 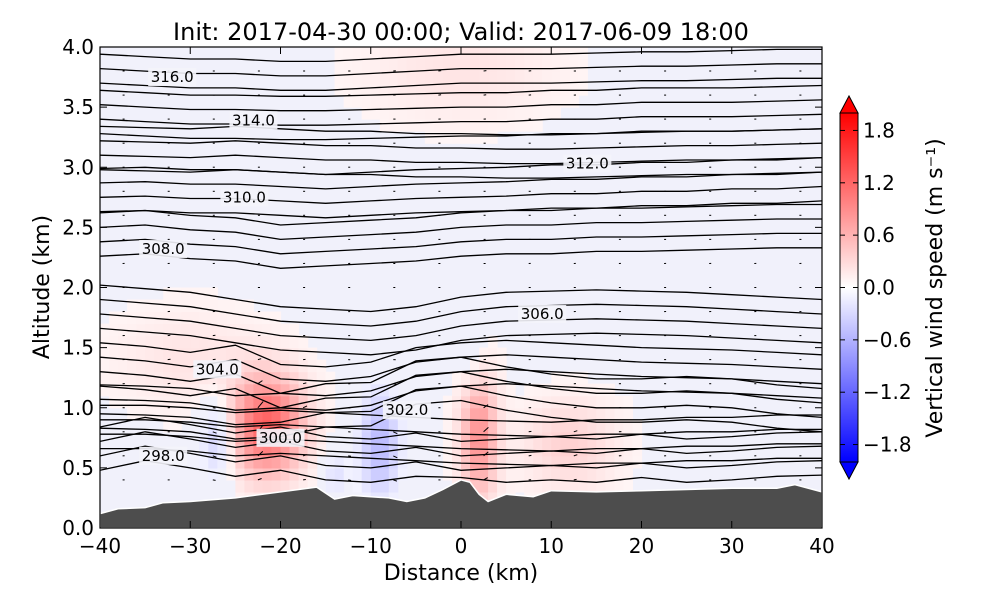 I want to click on y-axis-label: Altitude (km), so click(x=42, y=287).